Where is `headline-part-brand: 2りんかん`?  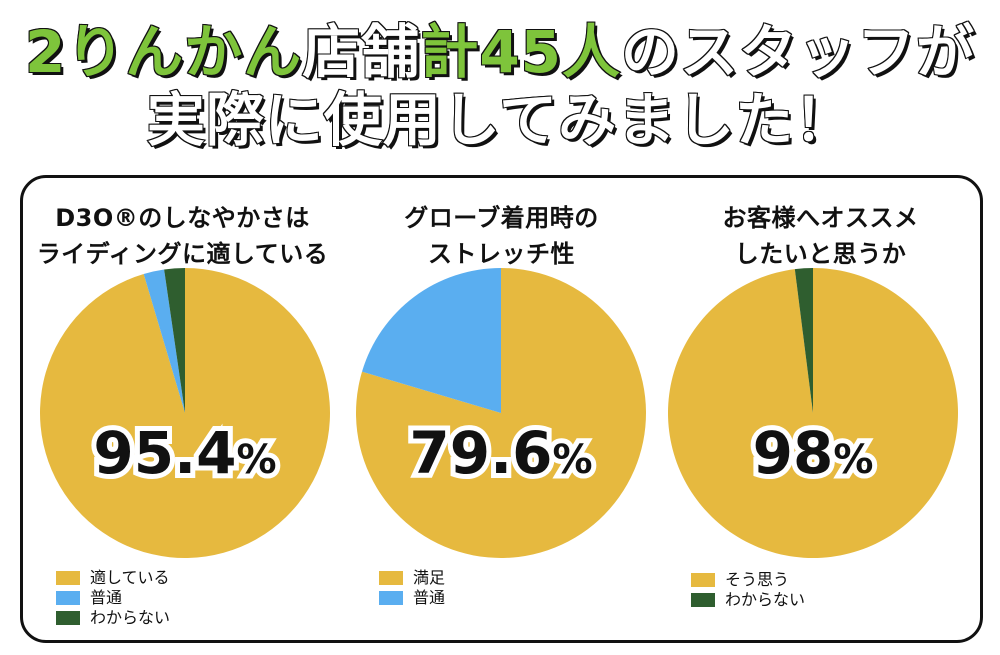
headline-part-brand: 2りんかん is located at coordinates (163, 52).